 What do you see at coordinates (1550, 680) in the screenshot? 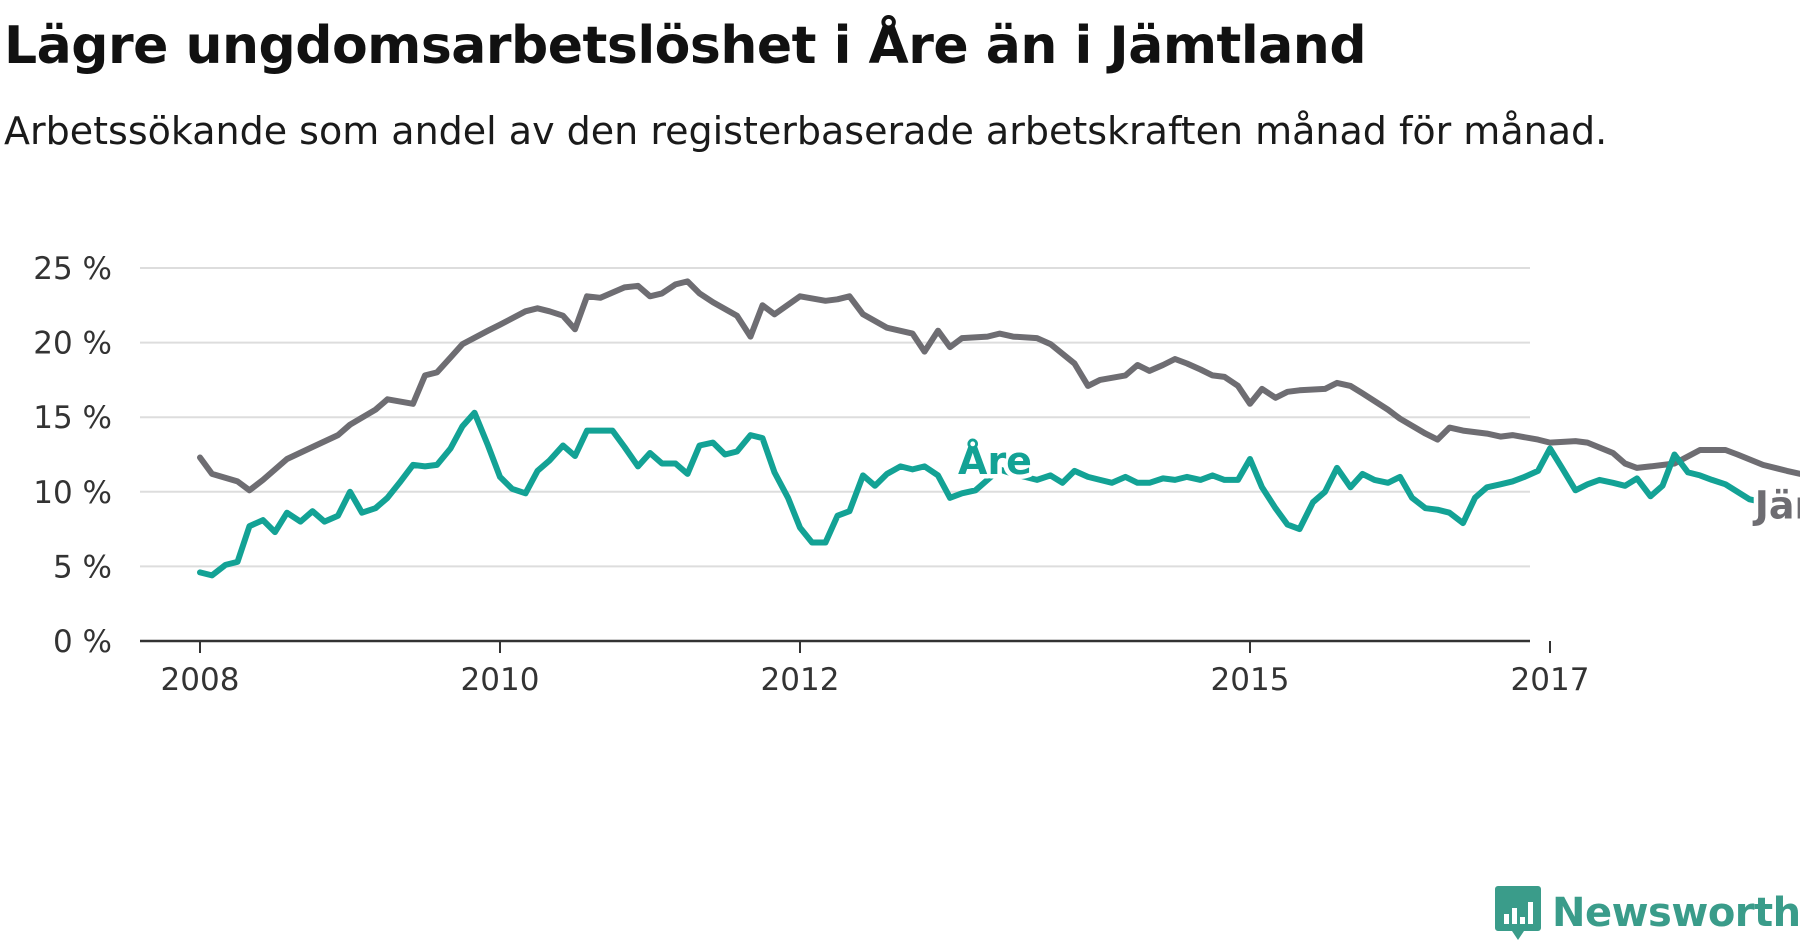
I see `x-tick-label: 2017` at bounding box center [1550, 680].